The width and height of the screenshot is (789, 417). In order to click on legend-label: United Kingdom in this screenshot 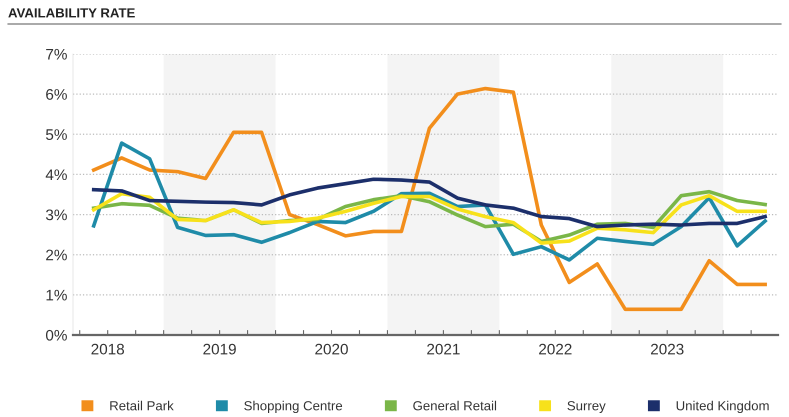, I will do `click(722, 407)`.